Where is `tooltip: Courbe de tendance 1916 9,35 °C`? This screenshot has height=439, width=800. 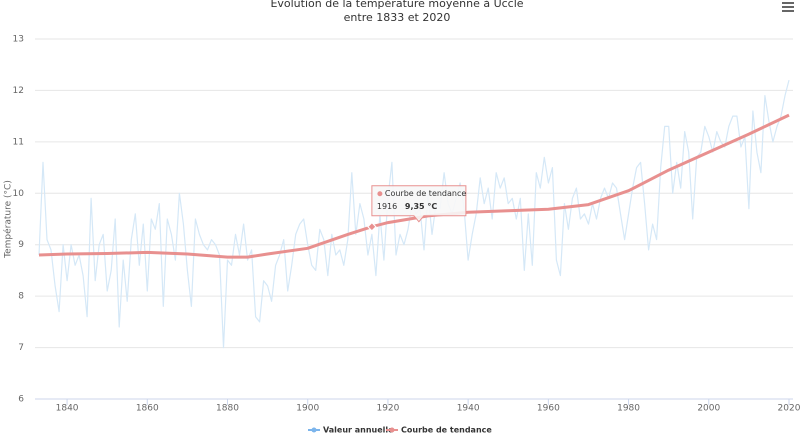 tooltip: Courbe de tendance 1916 9,35 °C is located at coordinates (419, 204).